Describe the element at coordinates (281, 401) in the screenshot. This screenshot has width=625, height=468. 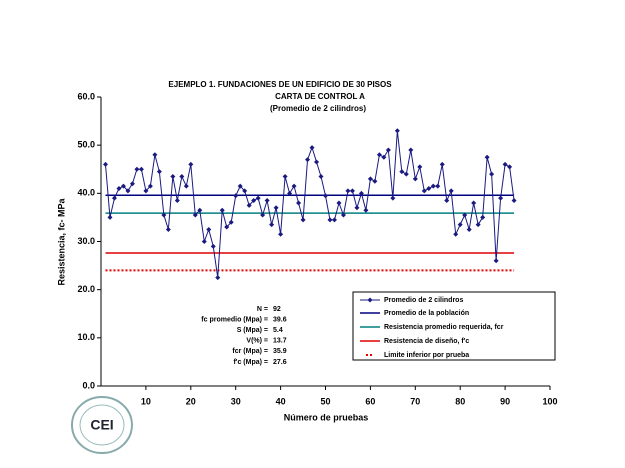
I see `x-tick-label: 40` at that location.